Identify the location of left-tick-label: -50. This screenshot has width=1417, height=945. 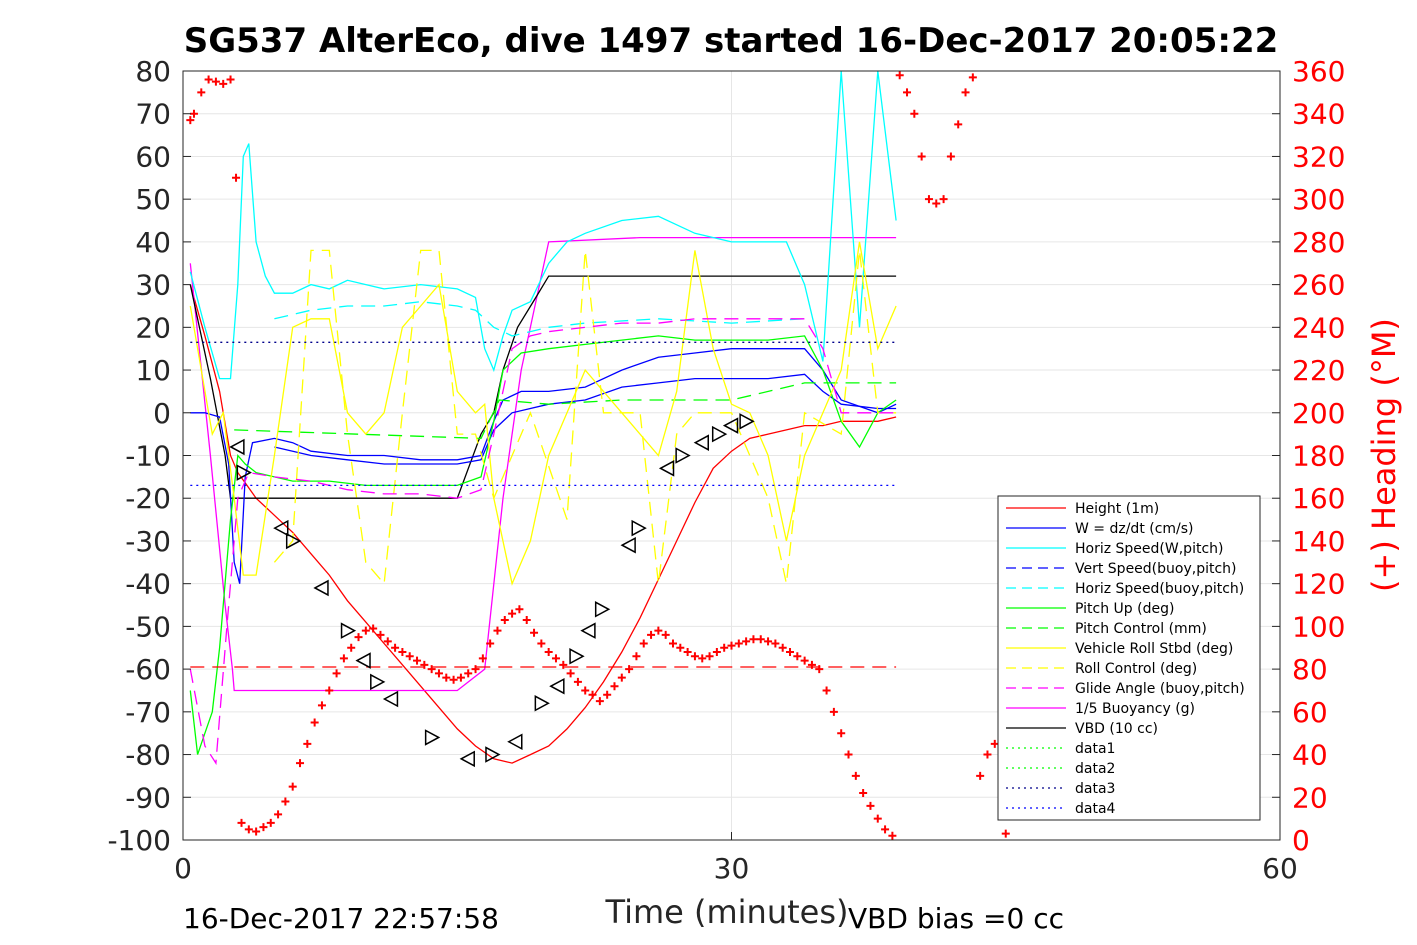
(148, 626).